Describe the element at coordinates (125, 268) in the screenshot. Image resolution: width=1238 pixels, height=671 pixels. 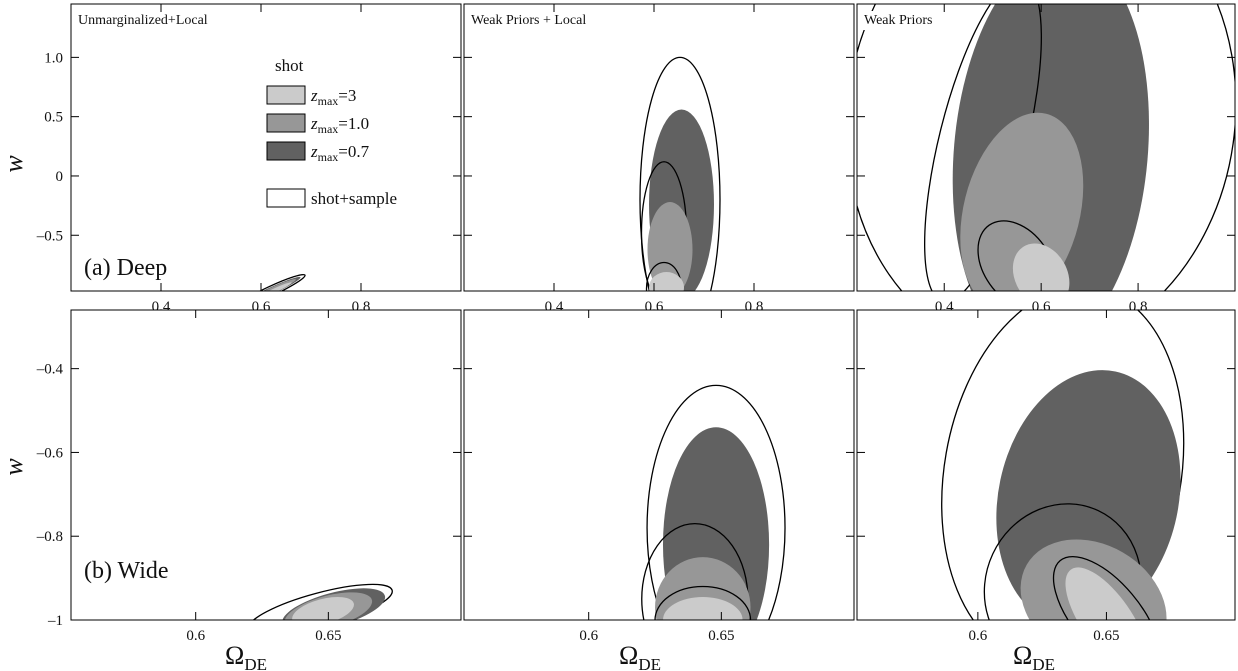
I see `row-label-deep: (a) Deep` at that location.